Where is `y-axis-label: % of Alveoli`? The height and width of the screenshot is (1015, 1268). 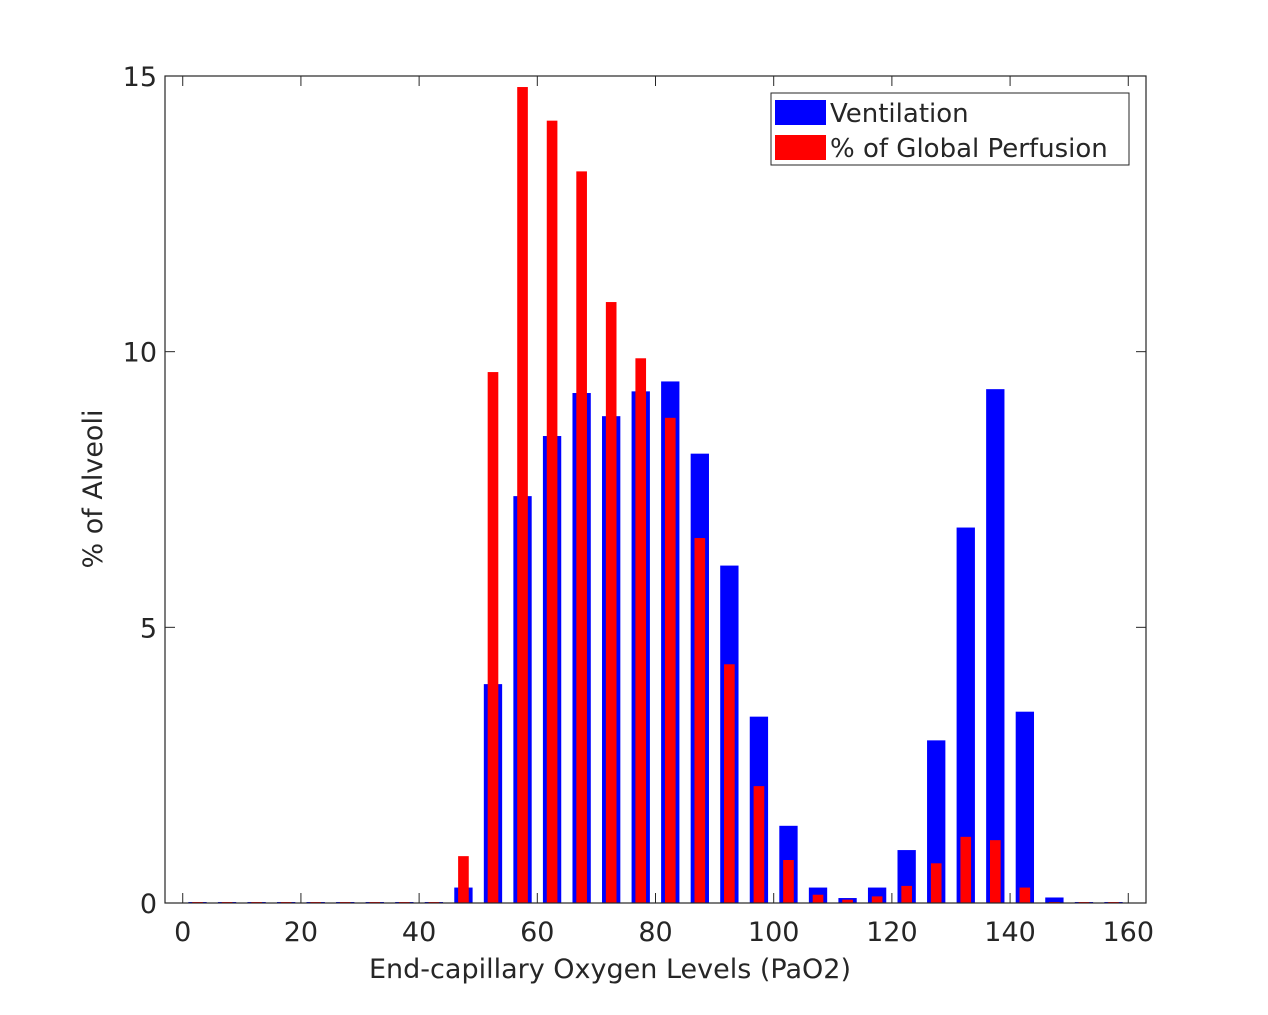
y-axis-label: % of Alveoli is located at coordinates (93, 489).